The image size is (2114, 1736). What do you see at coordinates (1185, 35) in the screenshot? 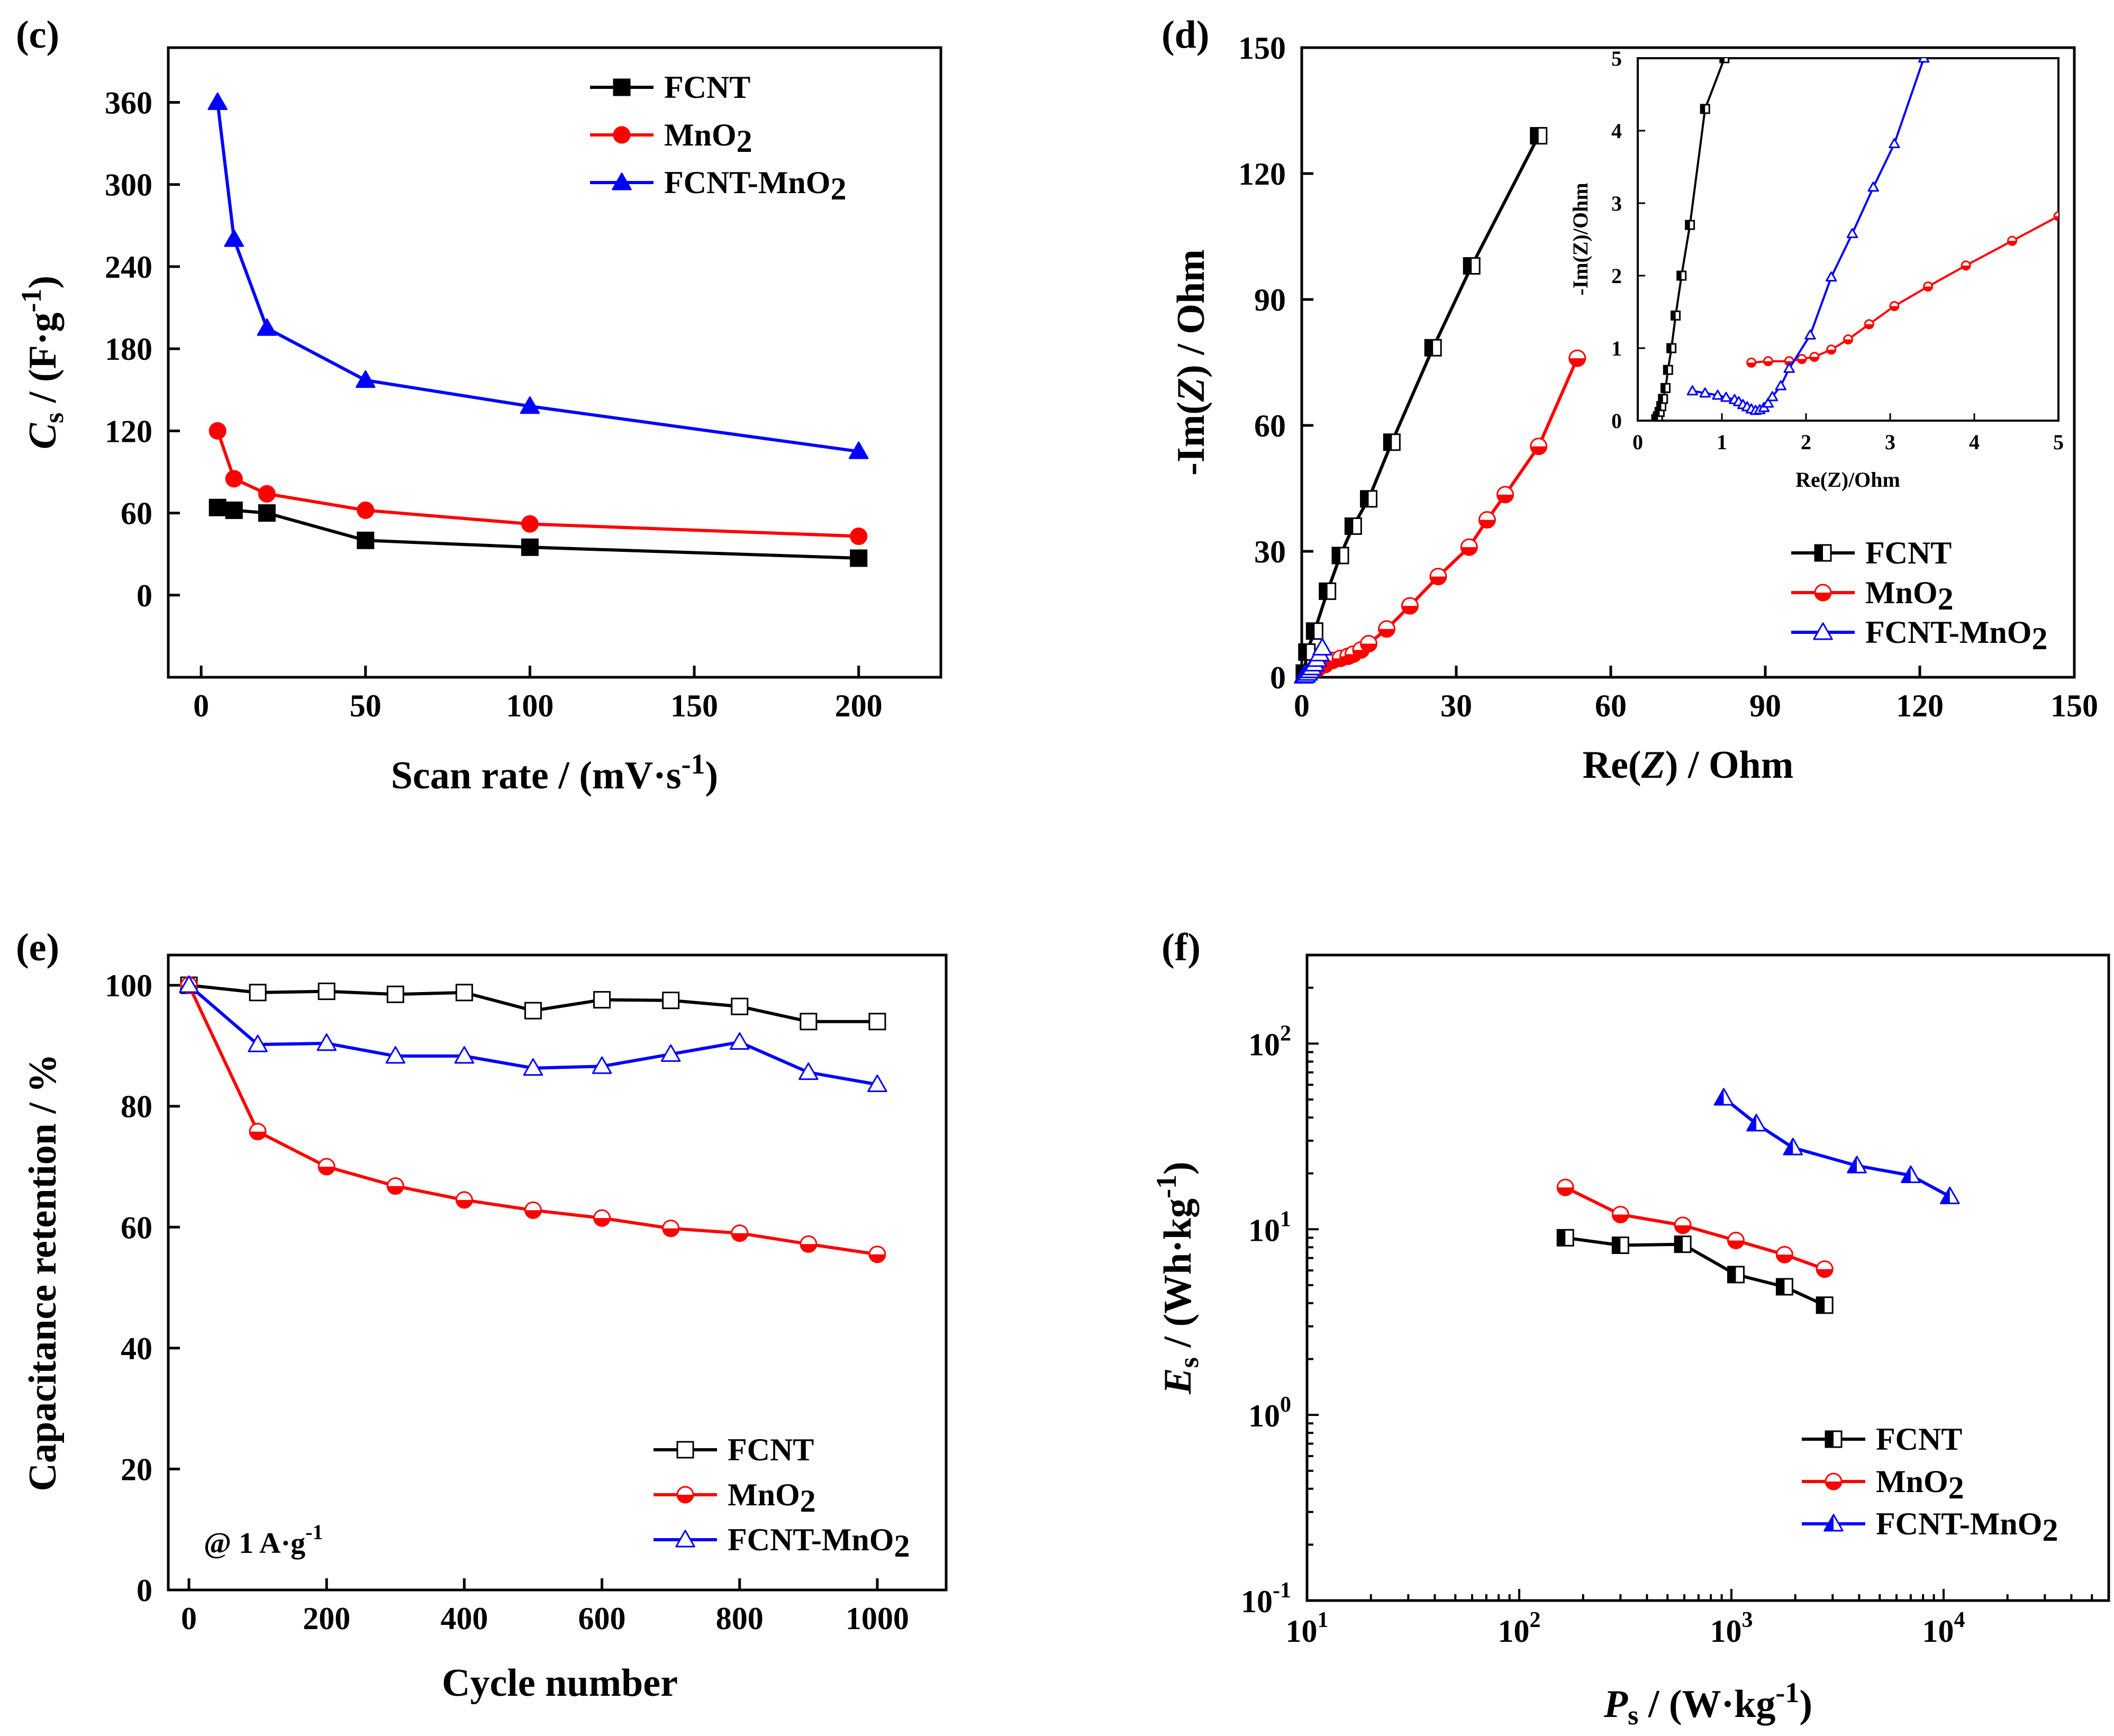
I see `panel-d-label: (d)` at bounding box center [1185, 35].